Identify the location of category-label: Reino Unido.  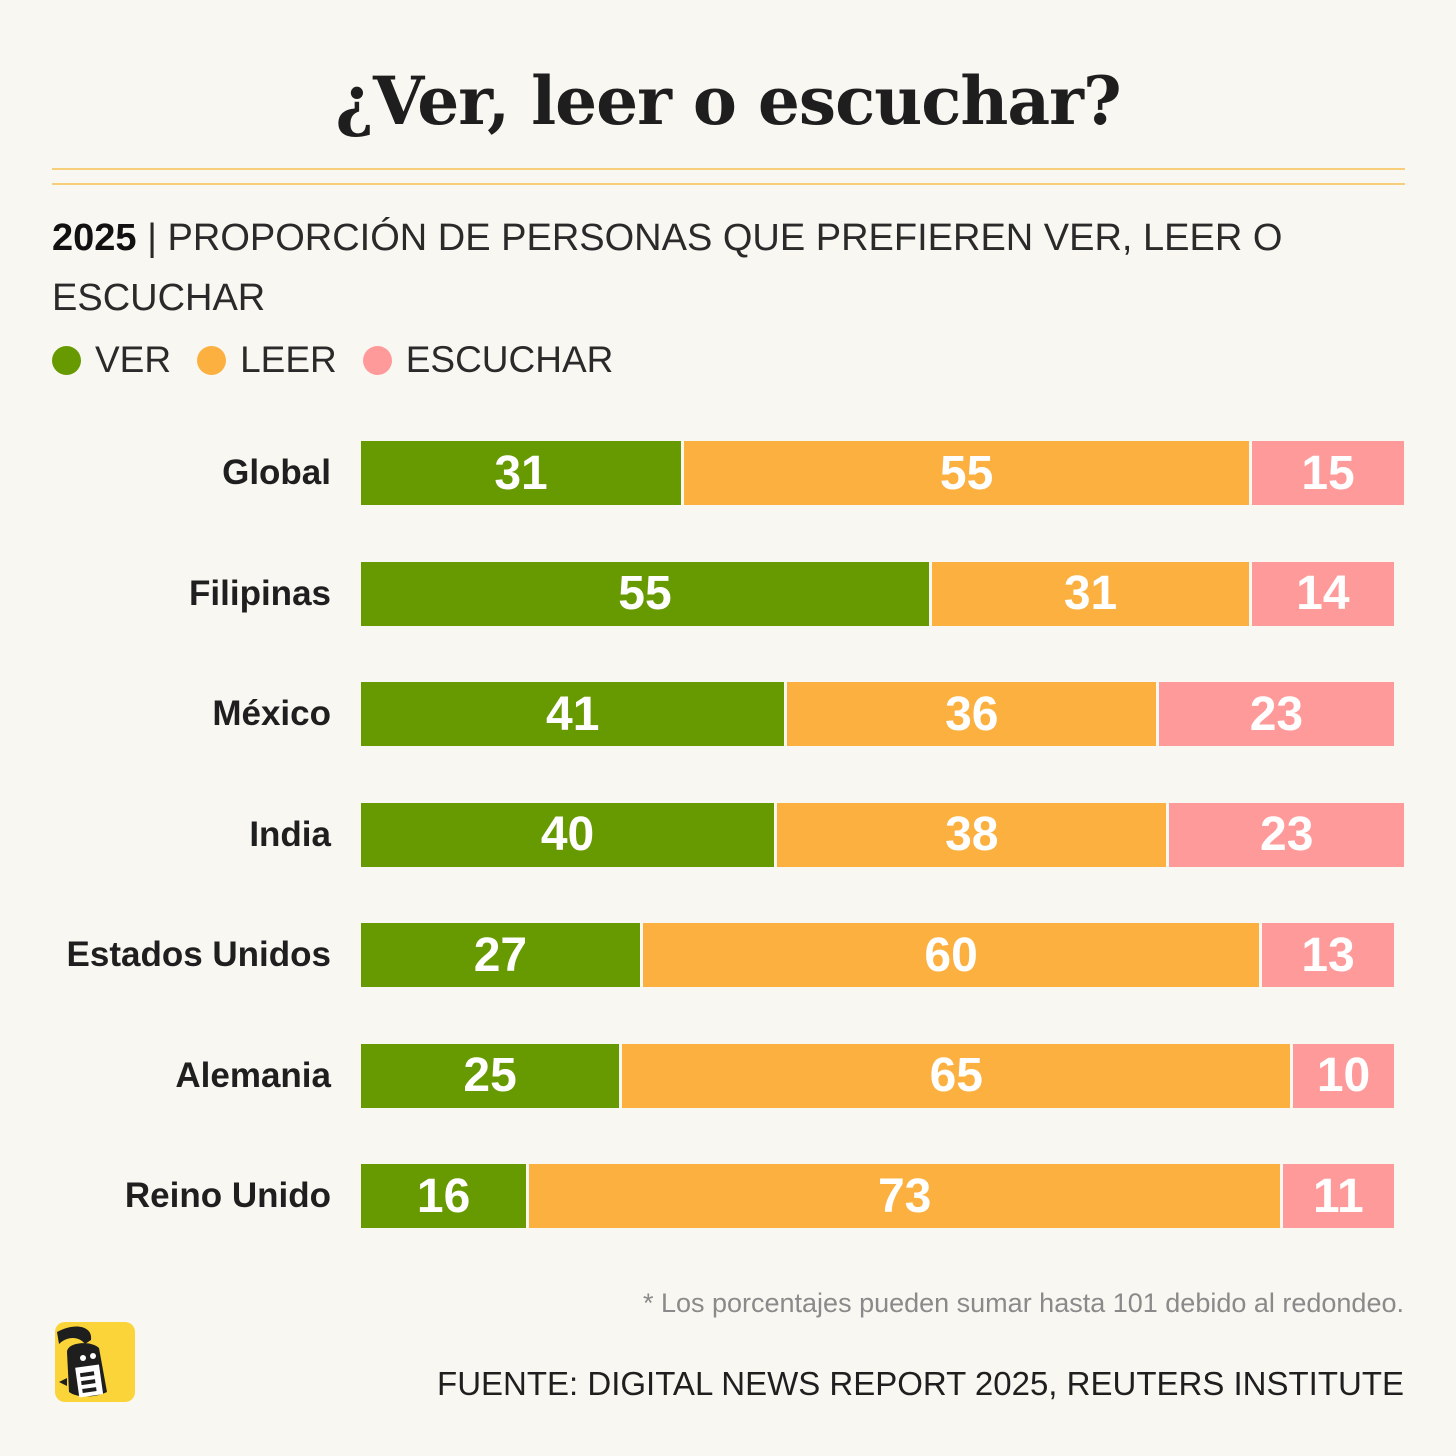
(227, 1195).